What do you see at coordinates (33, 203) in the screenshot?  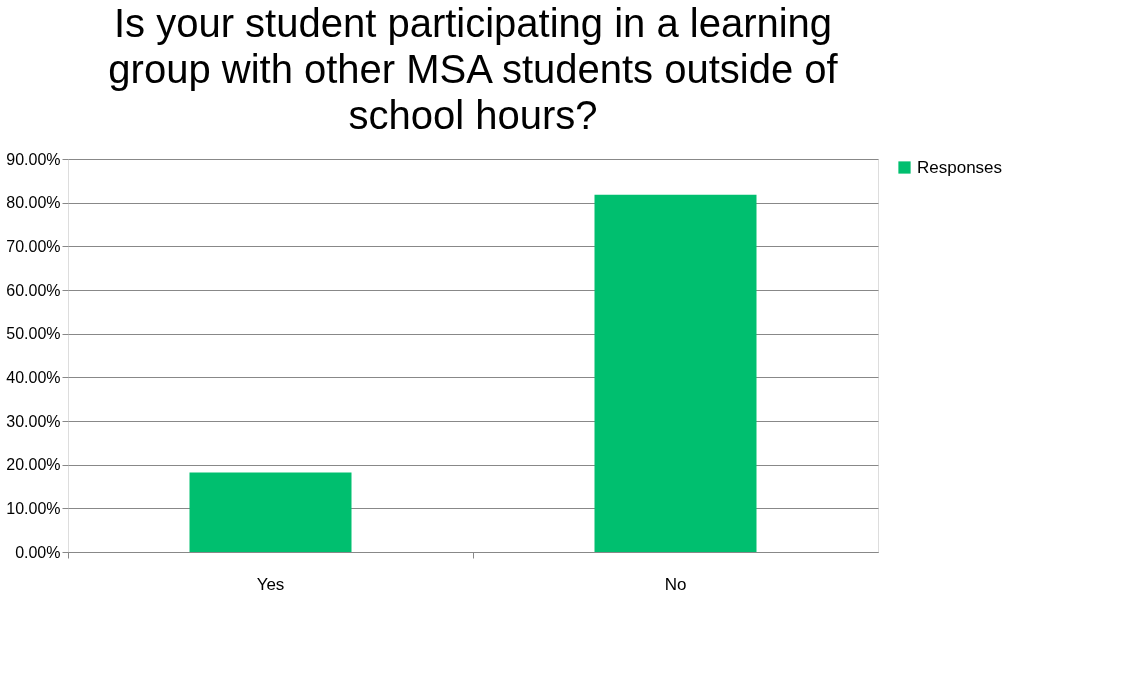 I see `y-tick-label: 80.00%` at bounding box center [33, 203].